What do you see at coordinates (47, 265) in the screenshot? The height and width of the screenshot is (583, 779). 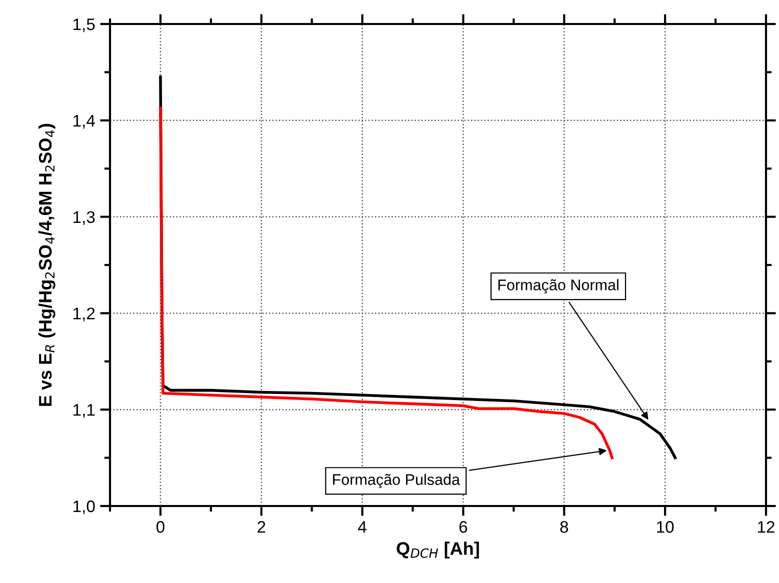 I see `text: E vs E$_{R}$ (Hg/Hg$_{2}$SO$_{4}$/4,6M H$_{2}$SO$_{4}$)` at bounding box center [47, 265].